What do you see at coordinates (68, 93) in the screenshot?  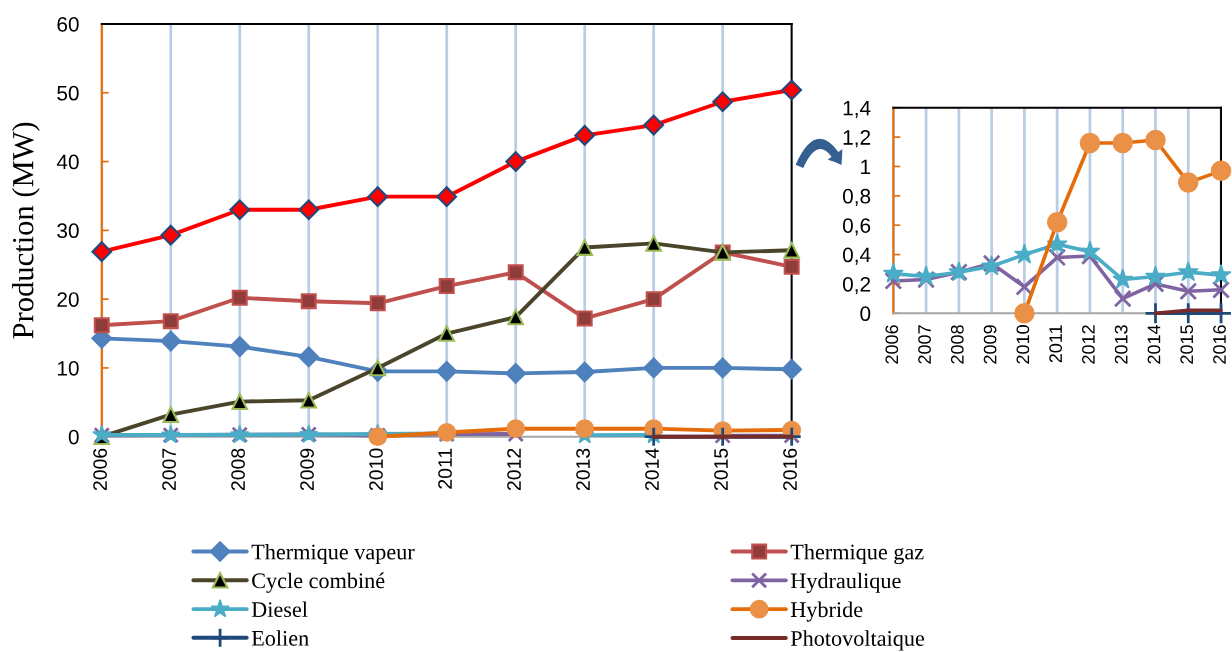 I see `y-tick-label: 50` at bounding box center [68, 93].